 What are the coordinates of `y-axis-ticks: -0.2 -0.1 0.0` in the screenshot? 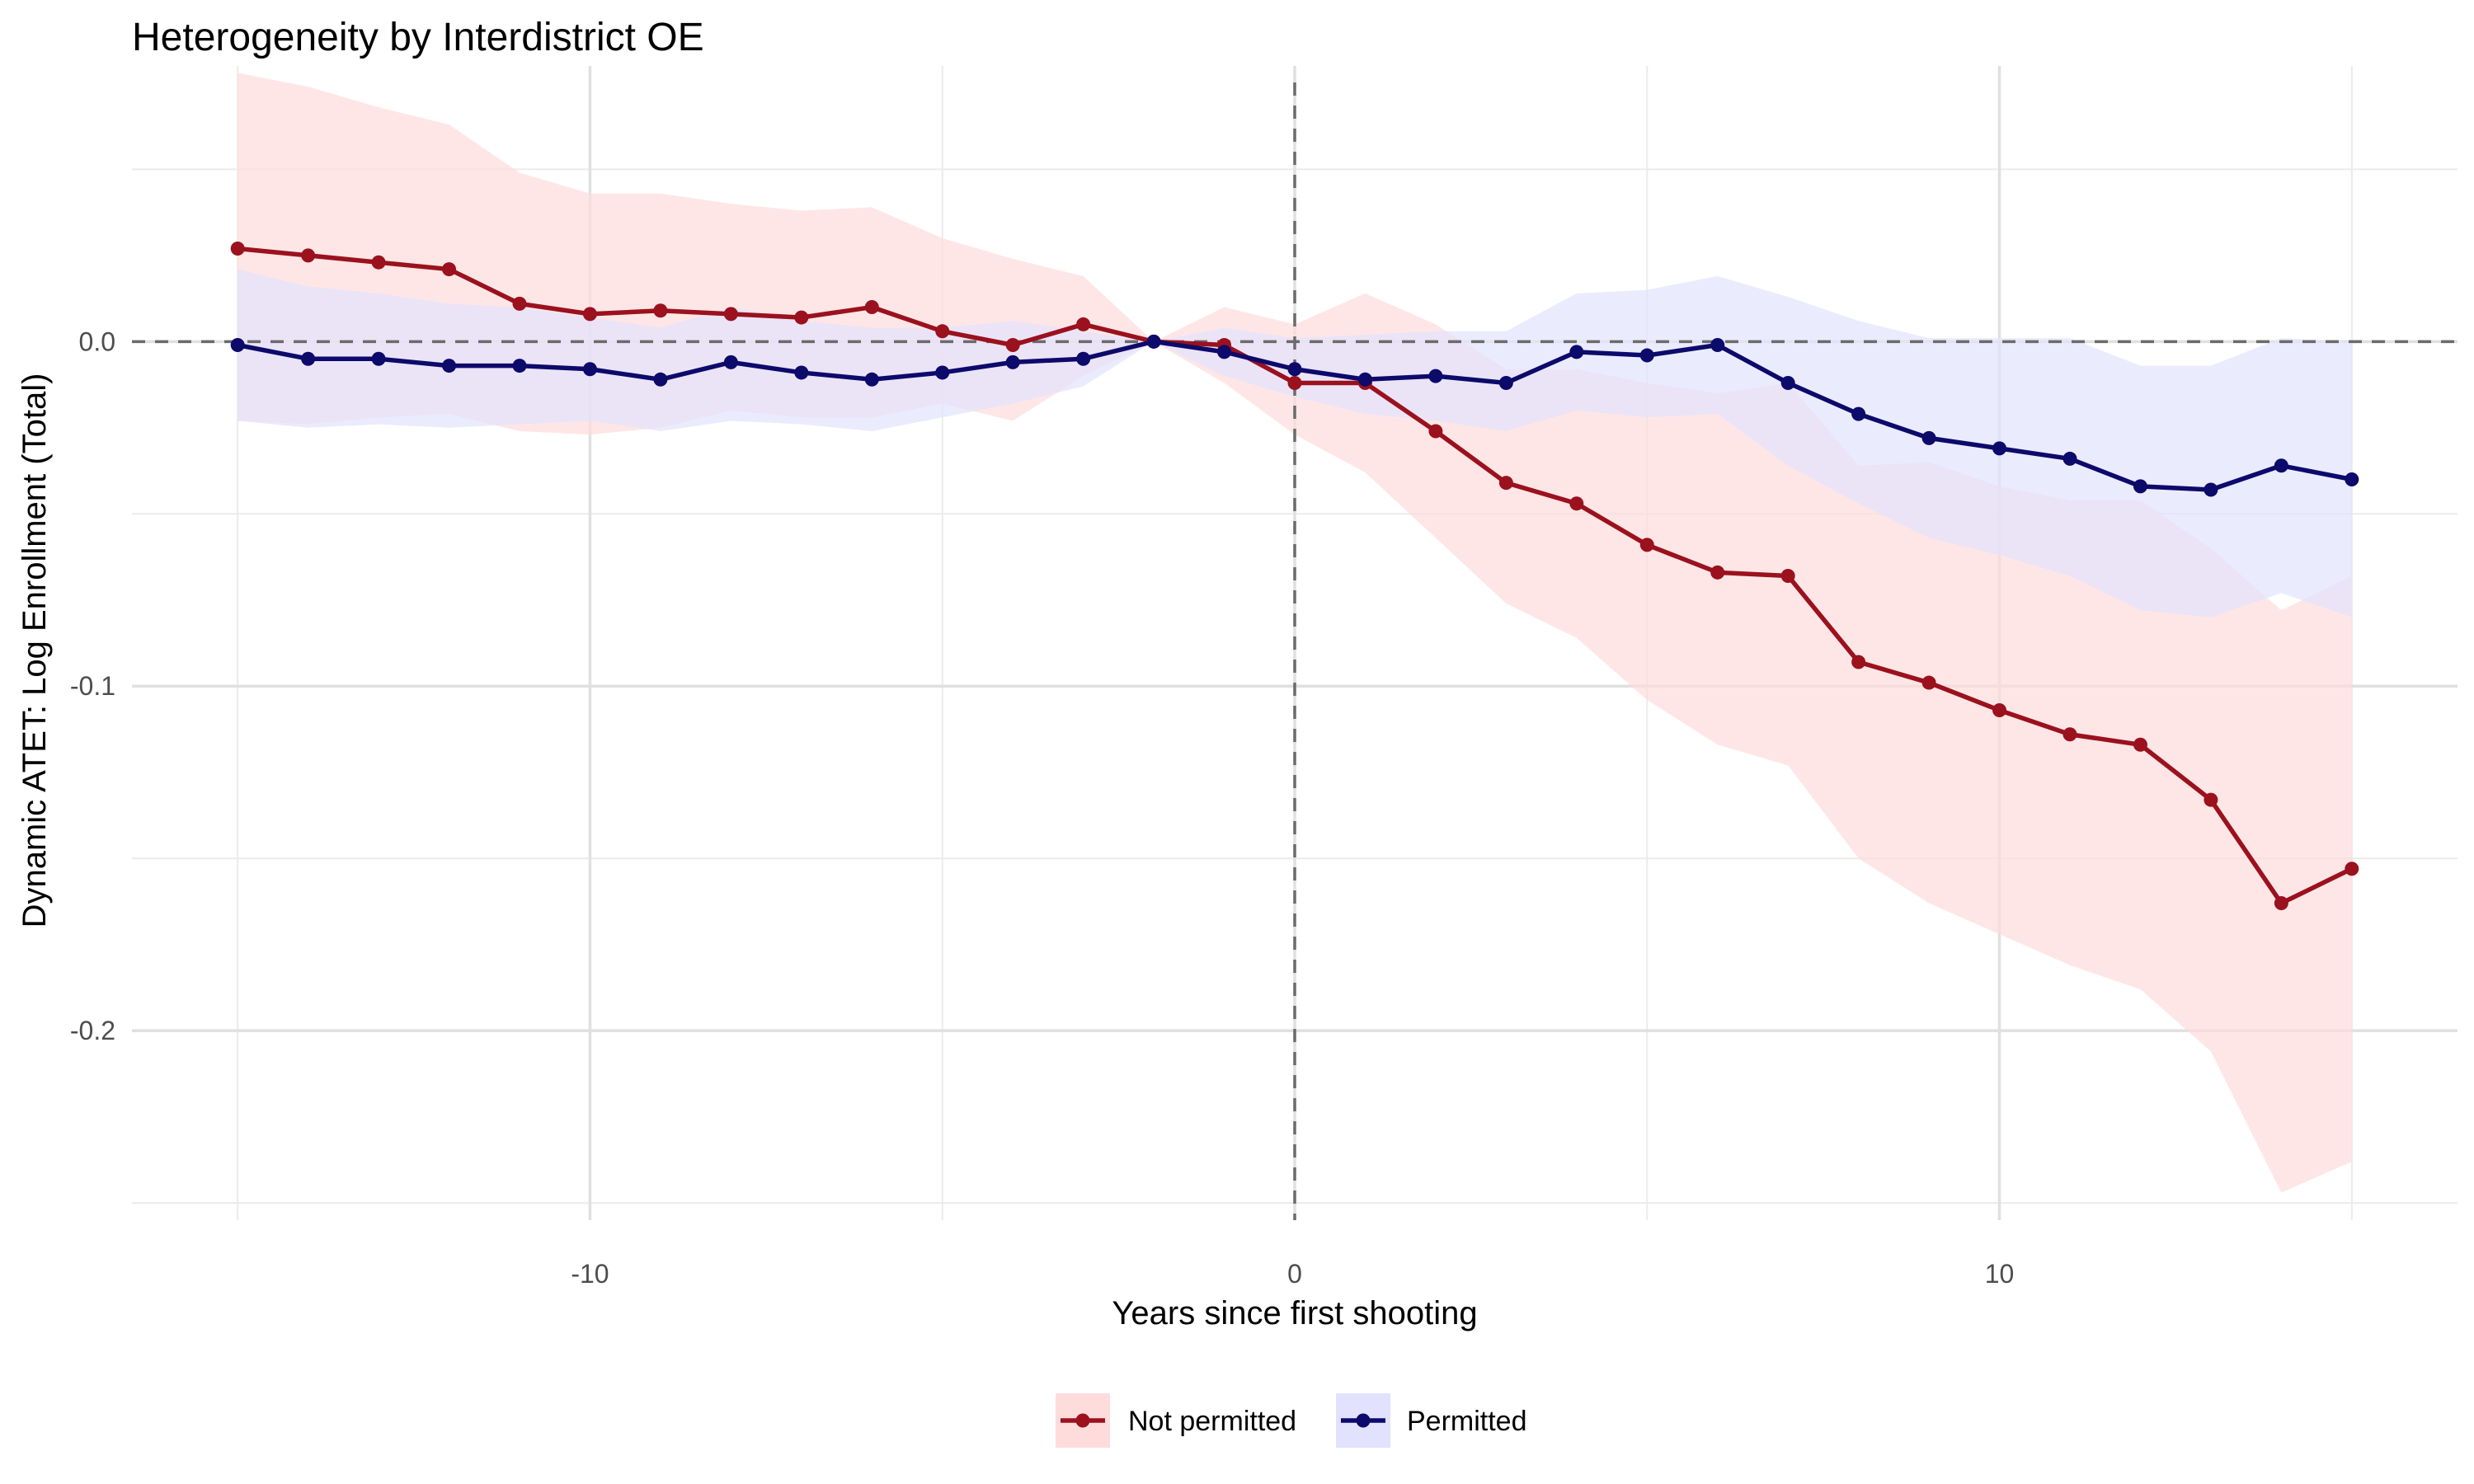 It's located at (92, 685).